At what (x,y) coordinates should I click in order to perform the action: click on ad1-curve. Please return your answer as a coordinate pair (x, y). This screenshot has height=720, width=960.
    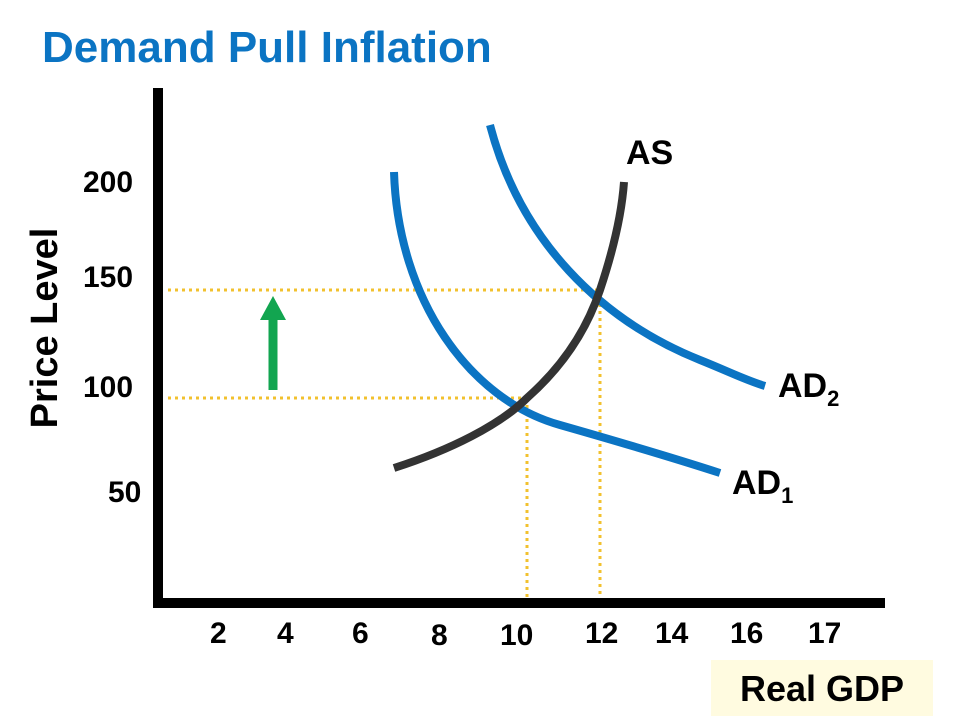
    Looking at the image, I should click on (556, 324).